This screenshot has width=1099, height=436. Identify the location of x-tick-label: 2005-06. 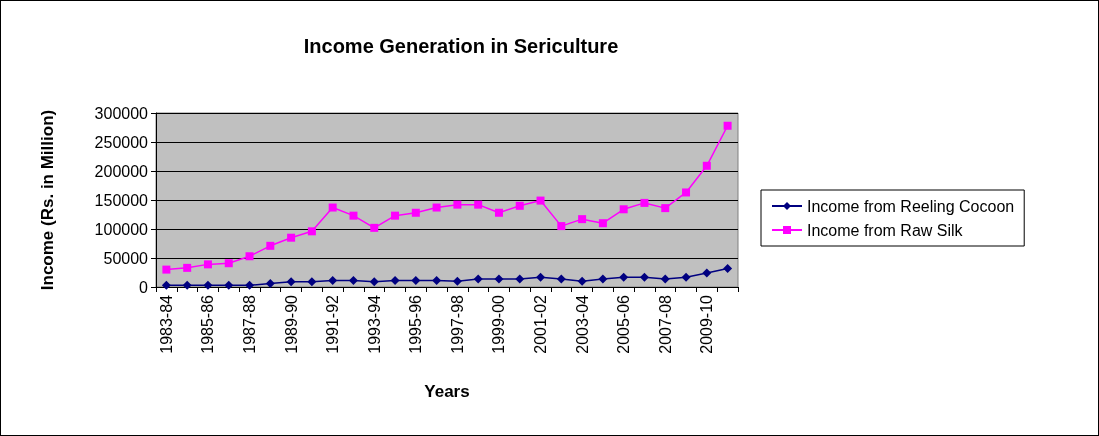
(624, 324).